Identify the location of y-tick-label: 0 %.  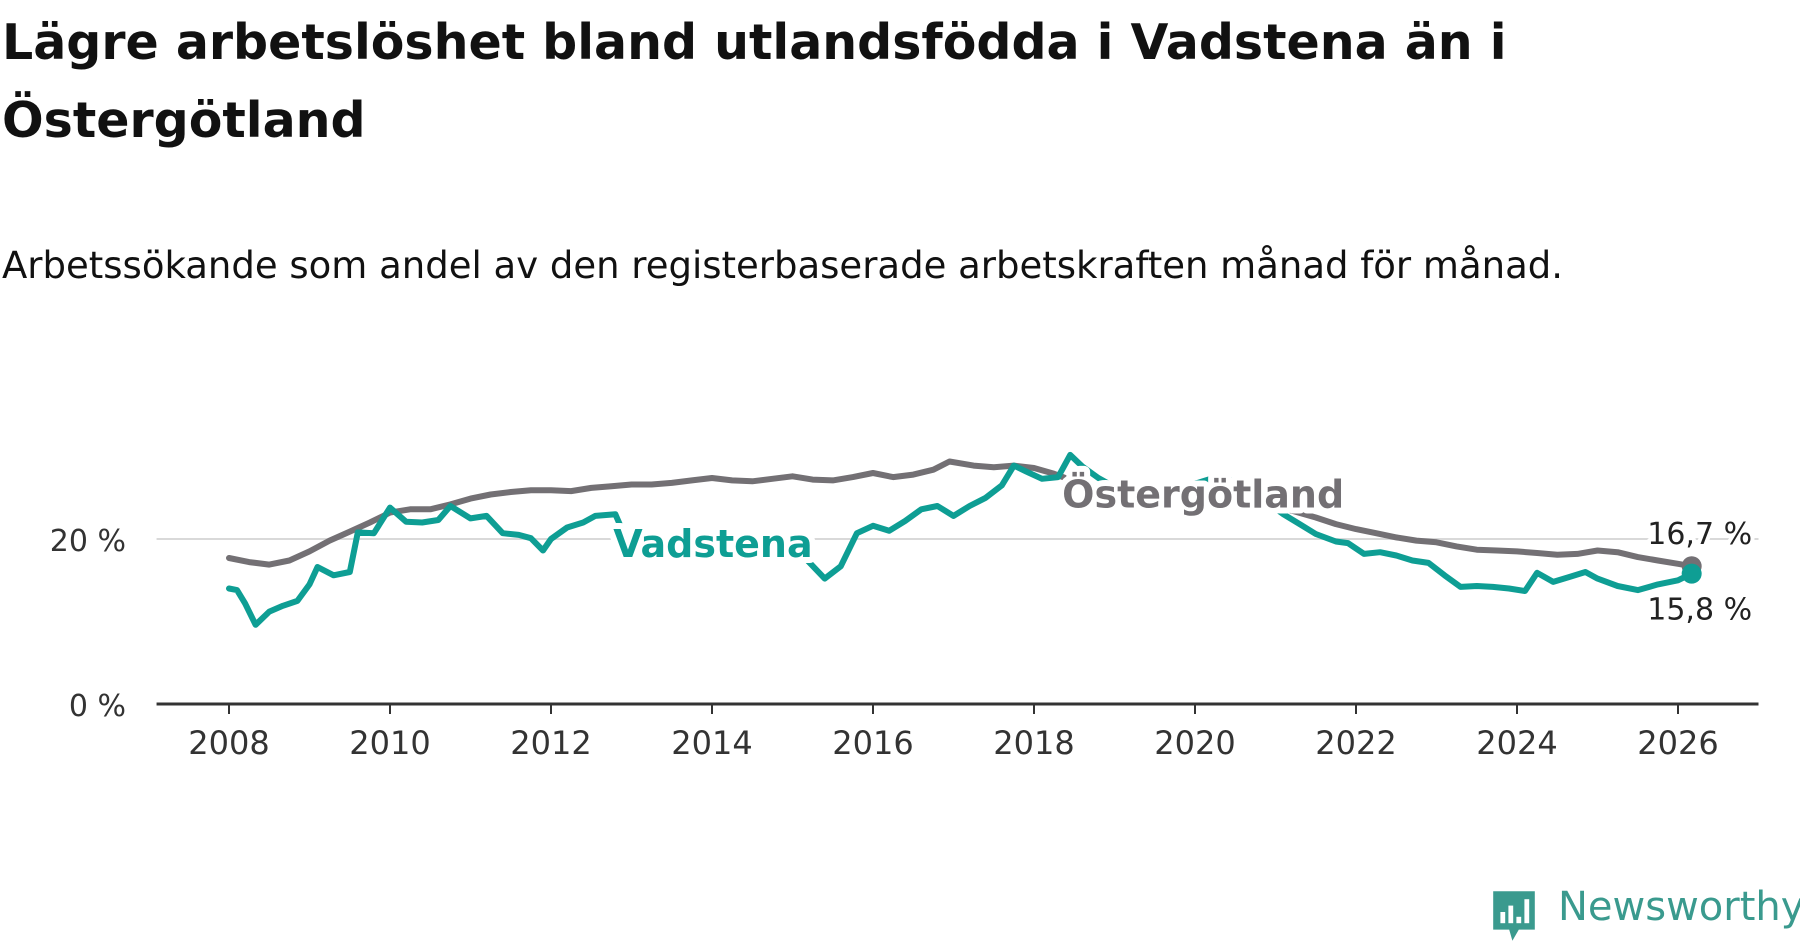
(97, 706).